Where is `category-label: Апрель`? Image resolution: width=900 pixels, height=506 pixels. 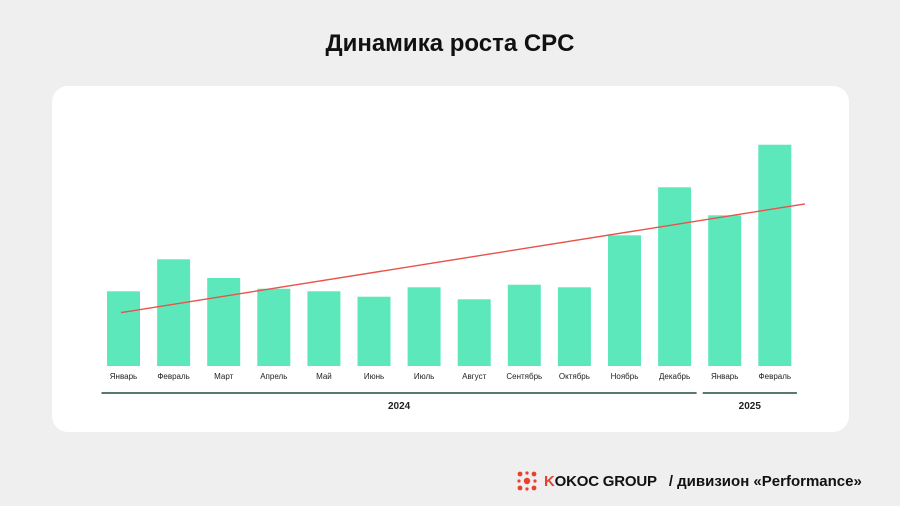 category-label: Апрель is located at coordinates (273, 376).